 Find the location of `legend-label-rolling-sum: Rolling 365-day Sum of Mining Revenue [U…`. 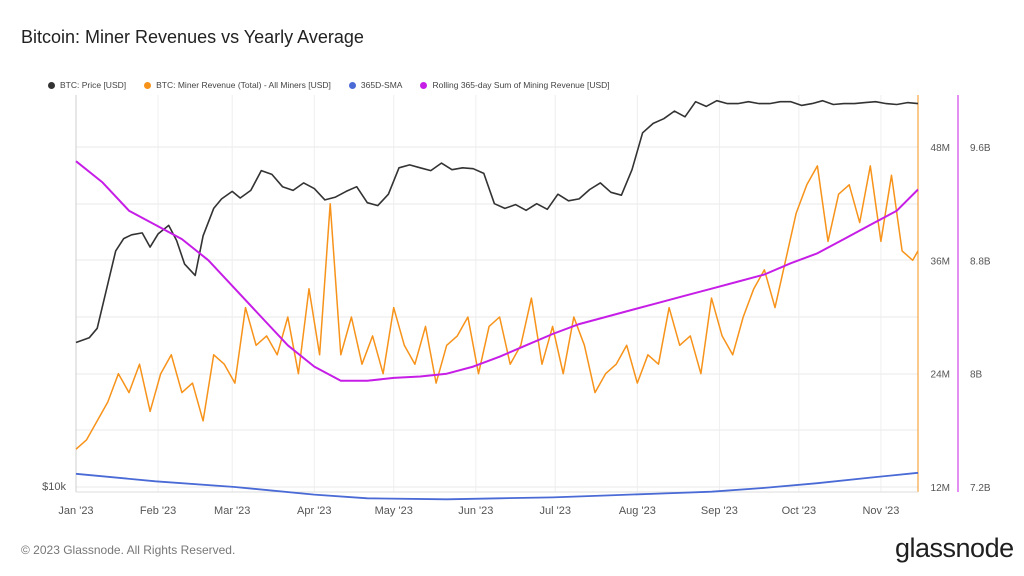

legend-label-rolling-sum: Rolling 365-day Sum of Mining Revenue [U… is located at coordinates (521, 85).